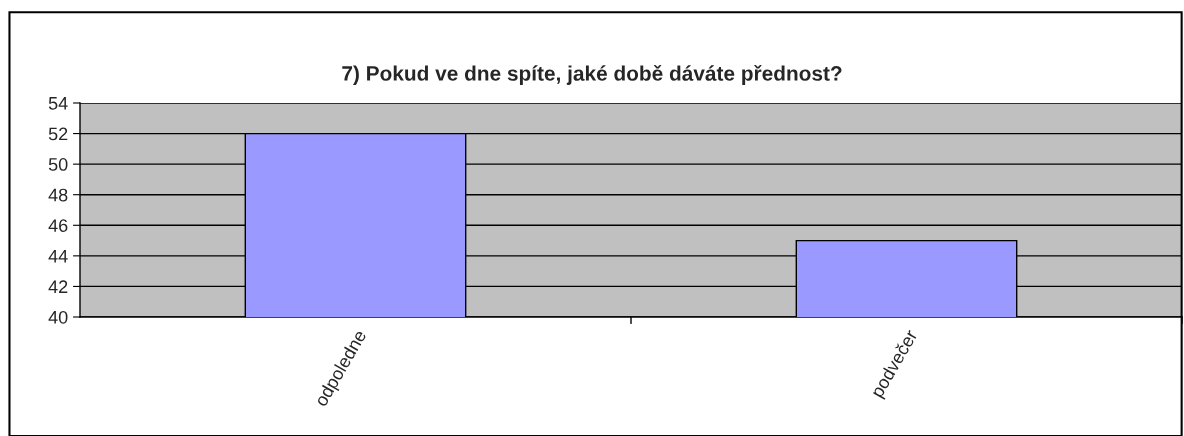 The width and height of the screenshot is (1184, 436). I want to click on chart-title: 7) Pokud ve dne spíte, jaké době dáváte přednost?, so click(592, 75).